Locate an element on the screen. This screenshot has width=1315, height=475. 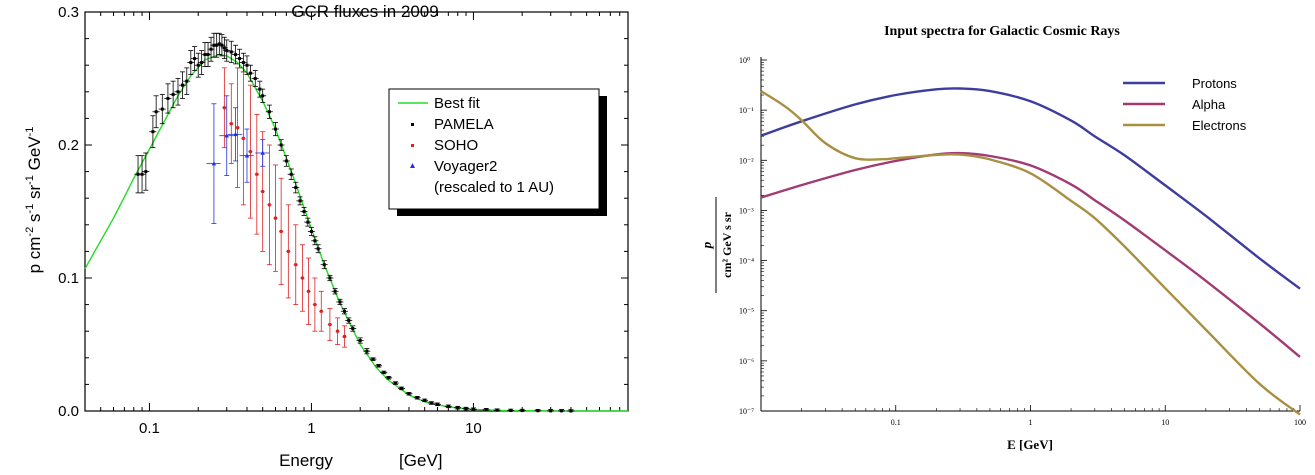
x-tick-label: 10 is located at coordinates (473, 428).